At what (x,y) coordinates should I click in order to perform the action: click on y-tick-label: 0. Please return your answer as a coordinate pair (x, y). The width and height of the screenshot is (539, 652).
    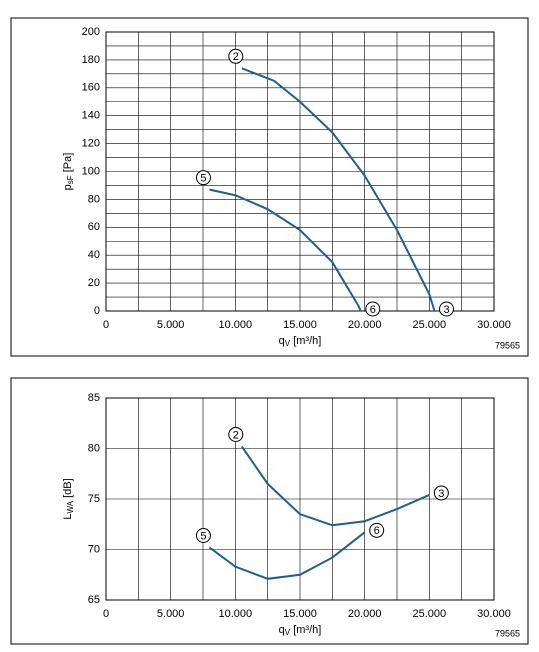
    Looking at the image, I should click on (97, 311).